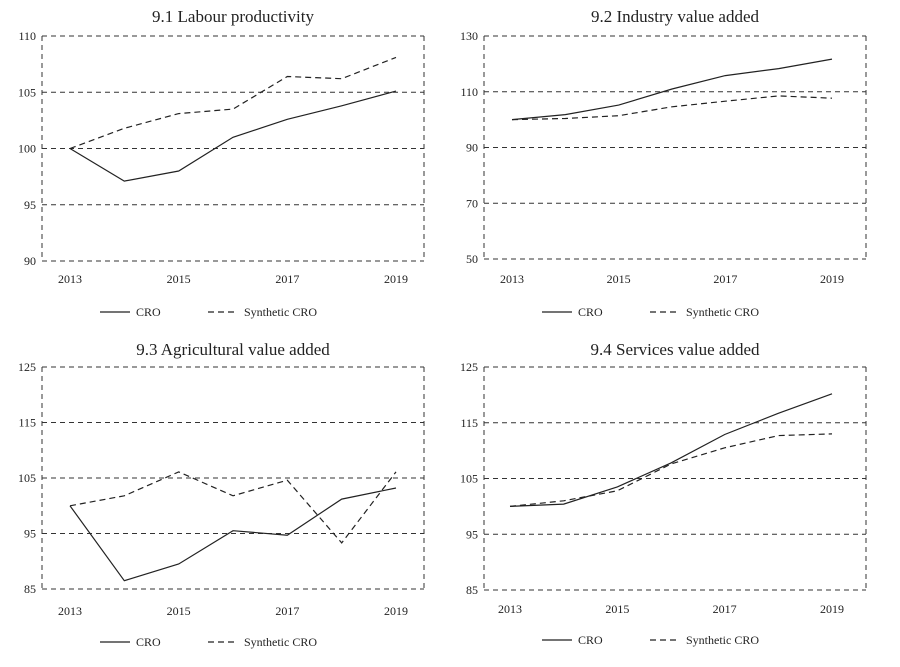  Describe the element at coordinates (472, 259) in the screenshot. I see `y-tick-label: 50` at that location.